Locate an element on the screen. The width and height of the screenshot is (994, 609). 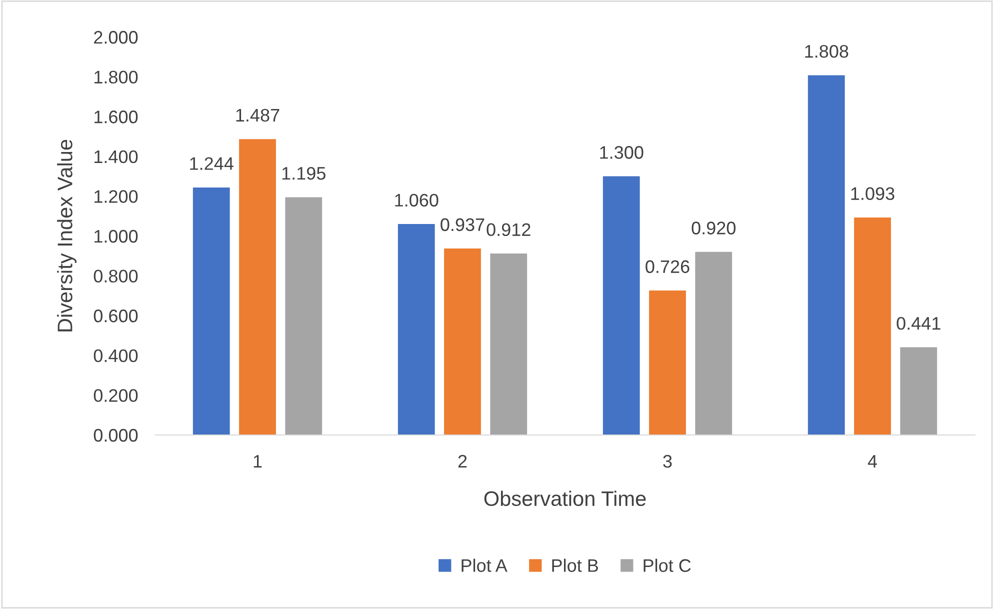
x-tick-label: 1 is located at coordinates (258, 461).